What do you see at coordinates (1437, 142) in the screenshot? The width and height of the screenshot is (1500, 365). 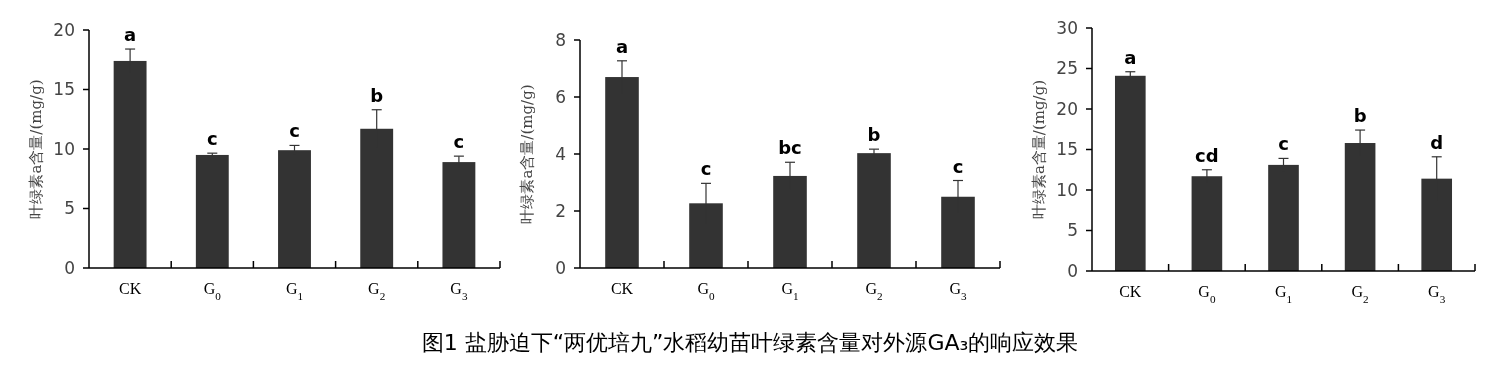 I see `annotation: d` at bounding box center [1437, 142].